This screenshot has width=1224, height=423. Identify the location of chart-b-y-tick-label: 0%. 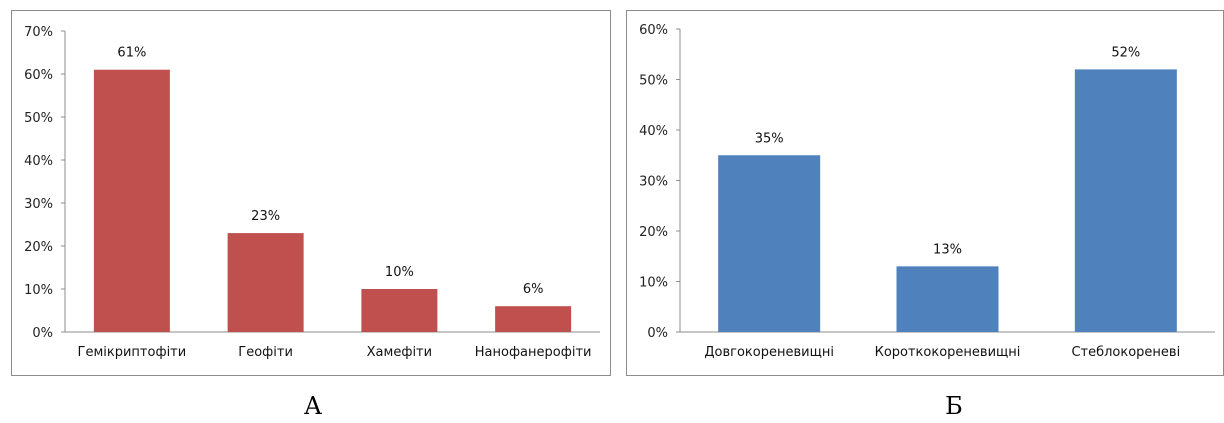
(657, 333).